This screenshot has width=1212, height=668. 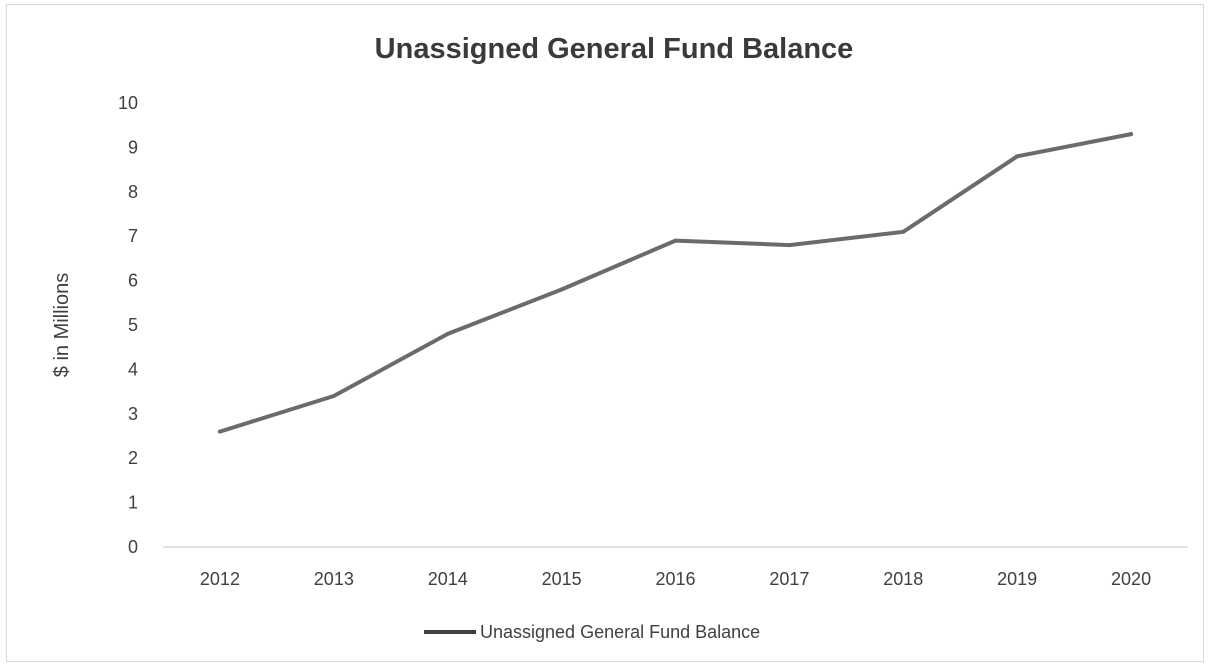 I want to click on y-tick-label: 3, so click(x=133, y=414).